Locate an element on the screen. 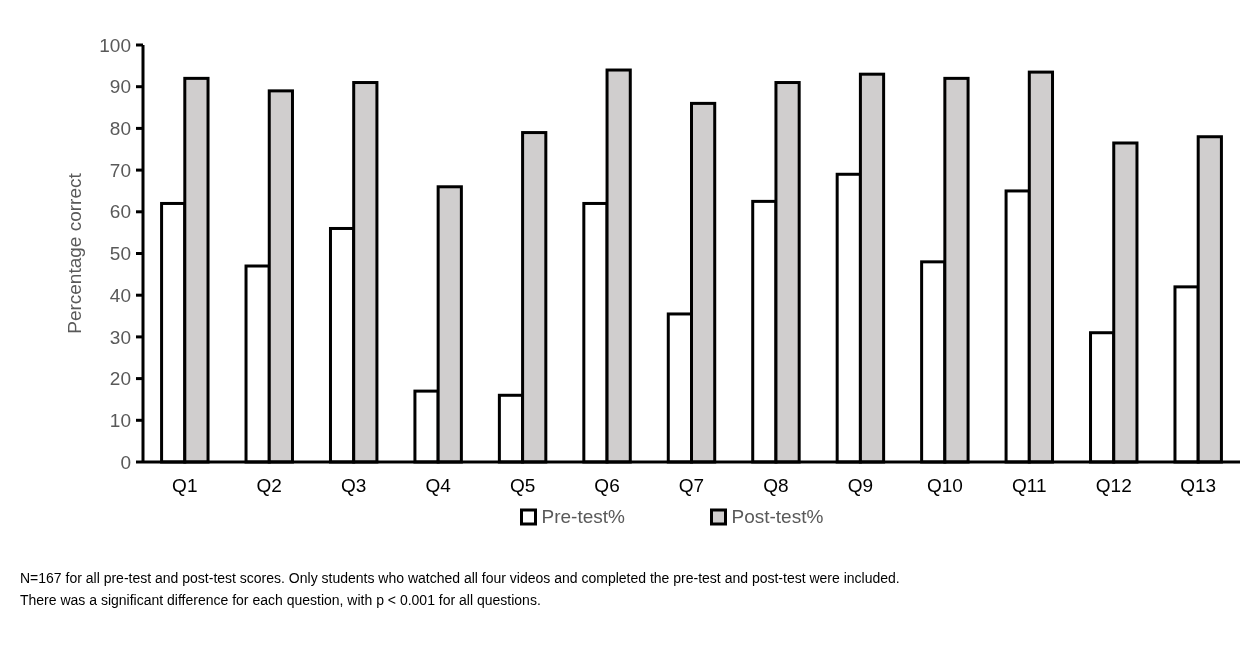 The height and width of the screenshot is (650, 1250). y-tick-label: 100 is located at coordinates (115, 45).